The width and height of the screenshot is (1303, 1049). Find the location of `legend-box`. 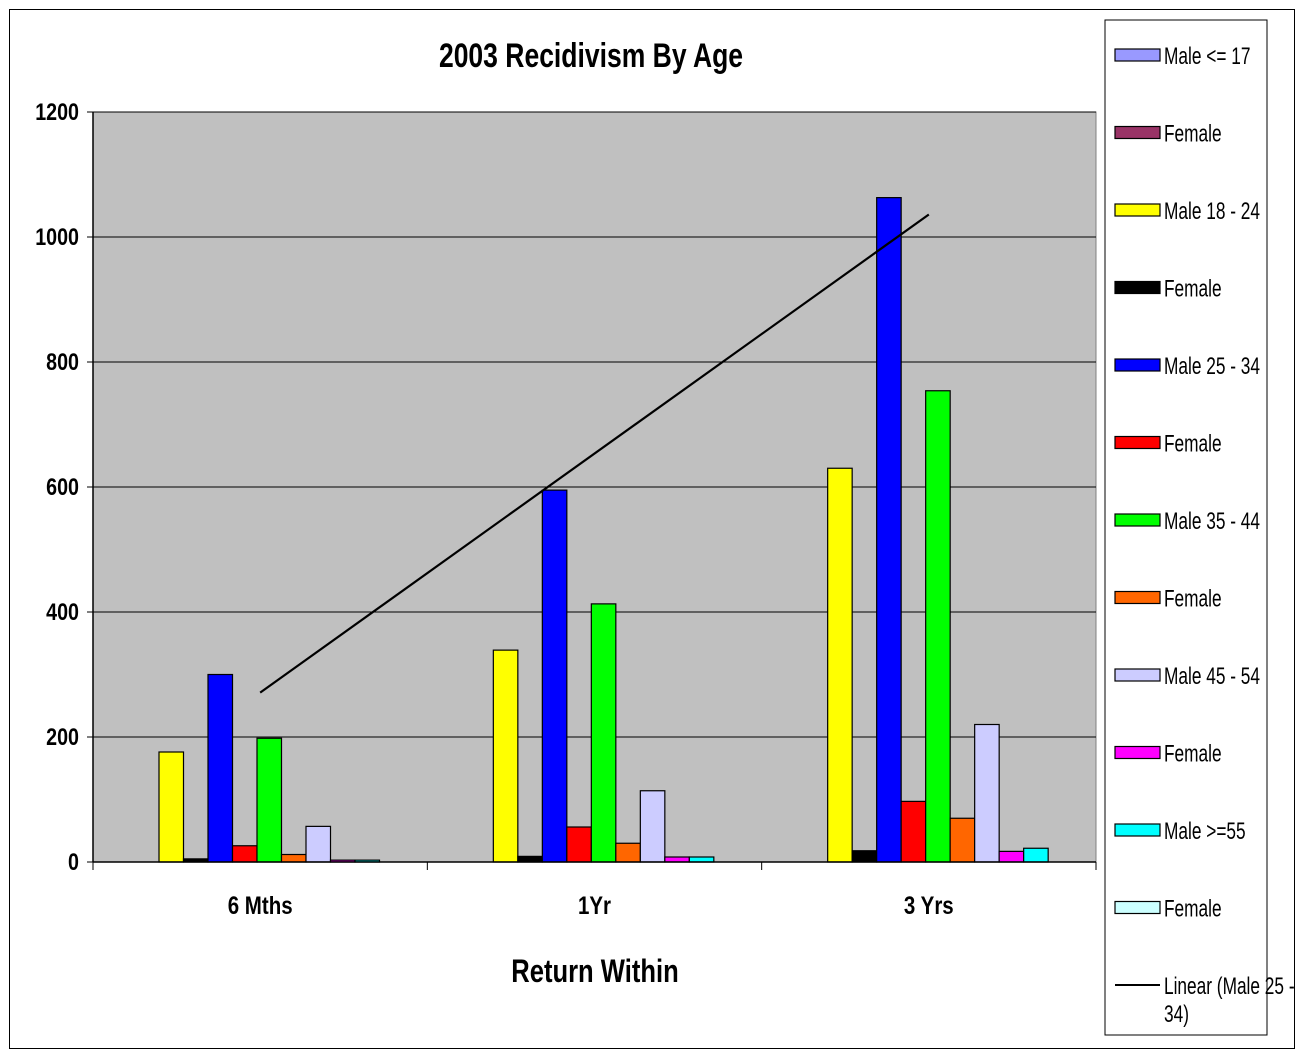

legend-box is located at coordinates (1186, 527).